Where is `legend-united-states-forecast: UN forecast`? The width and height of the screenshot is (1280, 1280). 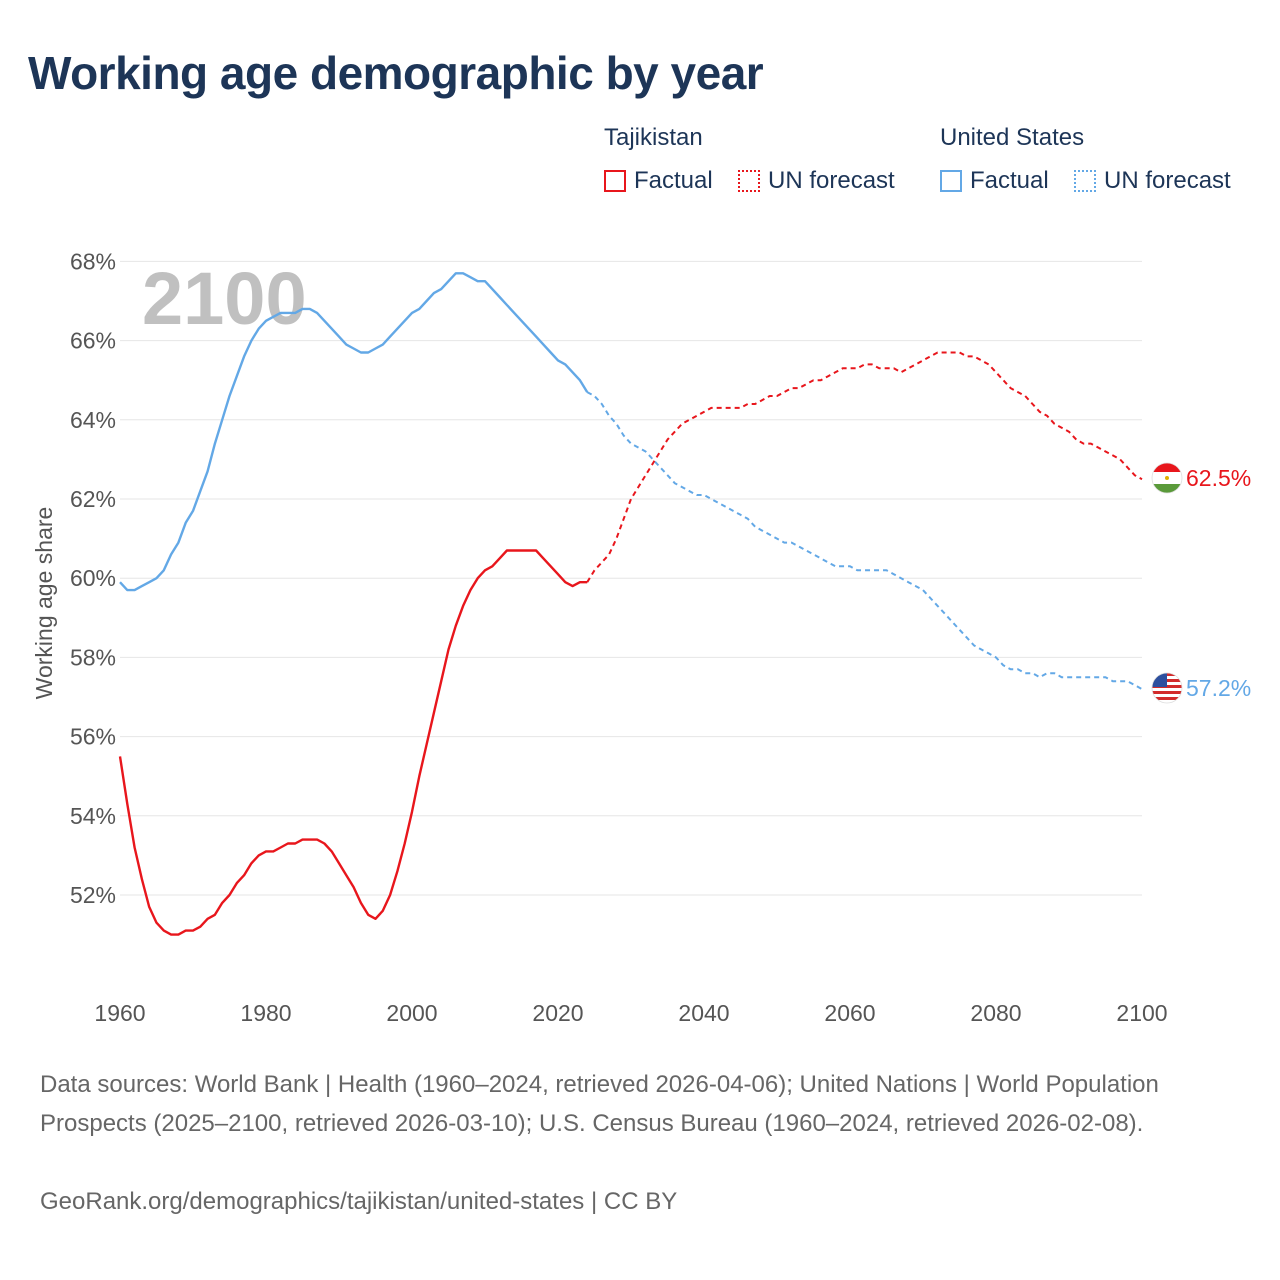
legend-united-states-forecast: UN forecast is located at coordinates (1152, 181).